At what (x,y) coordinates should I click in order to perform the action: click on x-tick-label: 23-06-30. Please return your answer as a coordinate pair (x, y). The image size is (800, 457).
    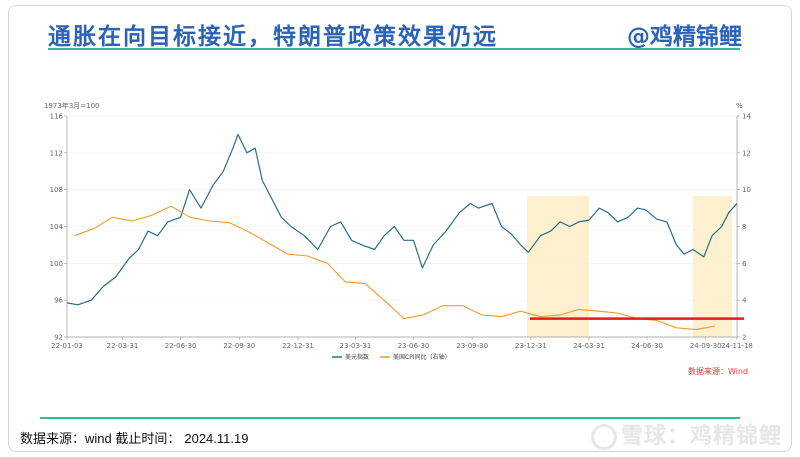
    Looking at the image, I should click on (414, 346).